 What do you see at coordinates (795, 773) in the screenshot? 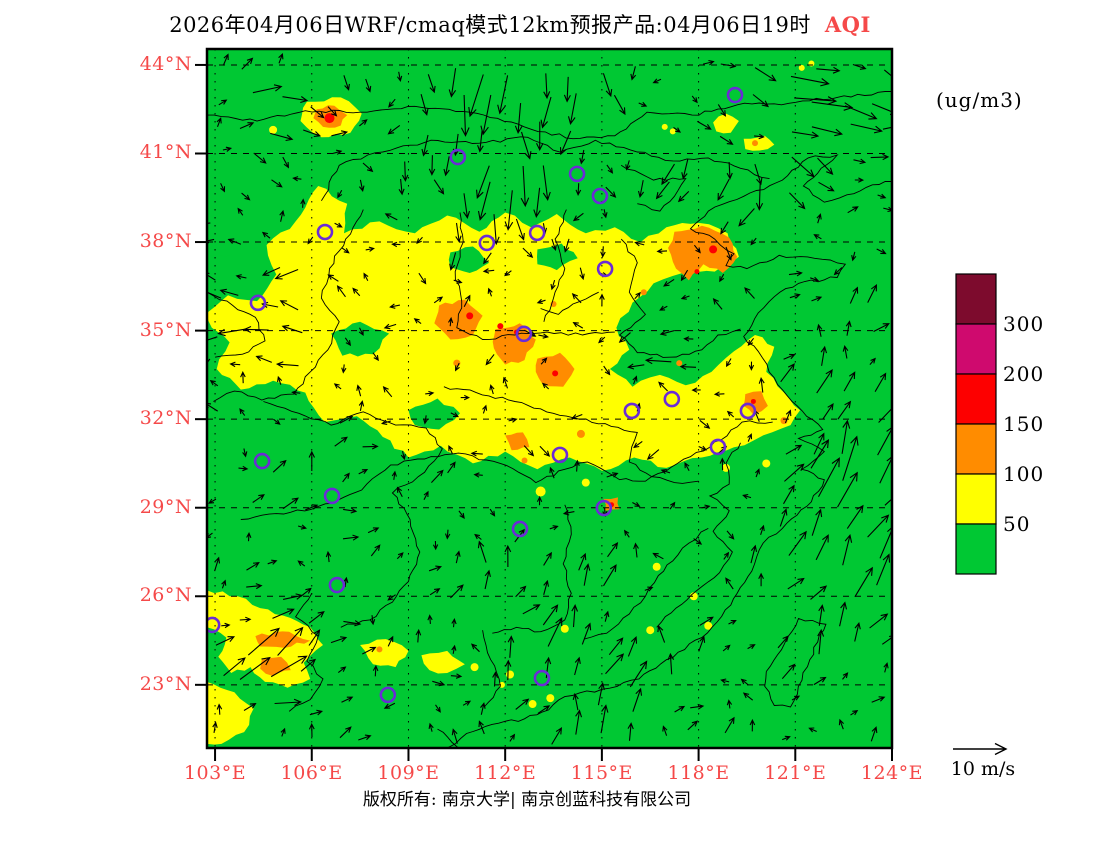
I see `lon-tick-label: 121°E` at bounding box center [795, 773].